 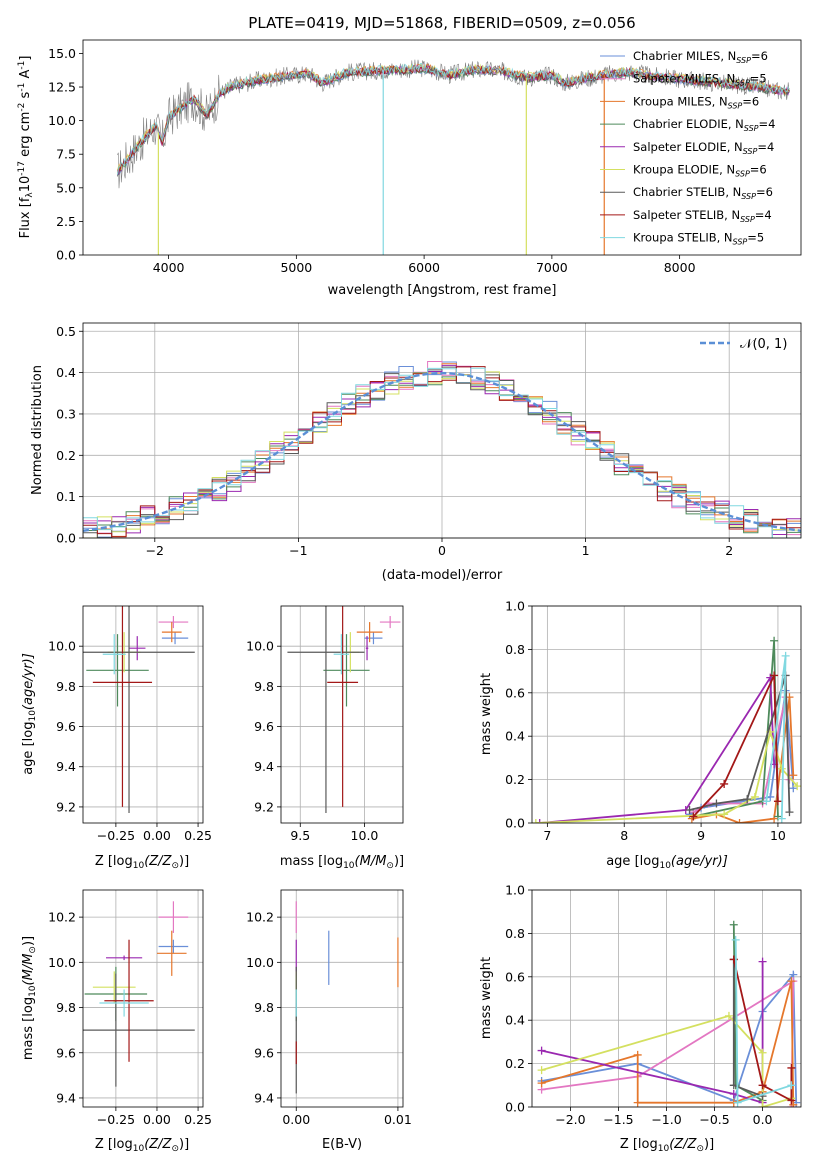 What do you see at coordinates (66, 331) in the screenshot?
I see `residual-ytick-label: 0.5` at bounding box center [66, 331].